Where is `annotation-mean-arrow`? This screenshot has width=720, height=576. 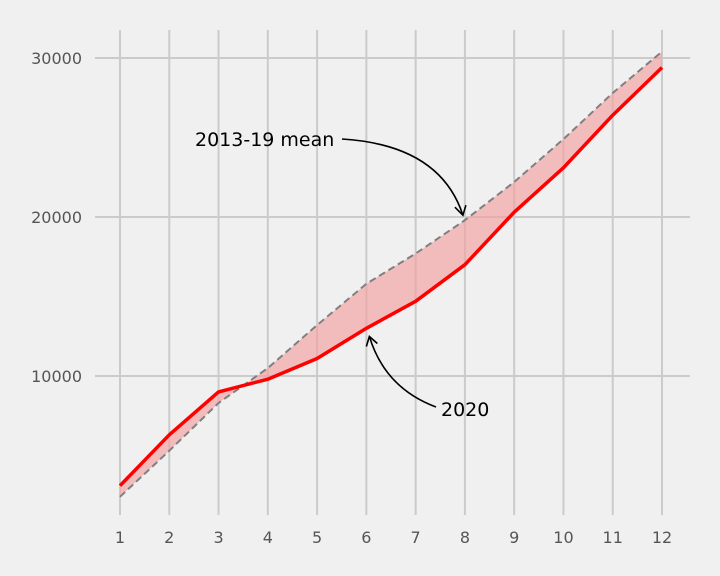
annotation-mean-arrow is located at coordinates (402, 177).